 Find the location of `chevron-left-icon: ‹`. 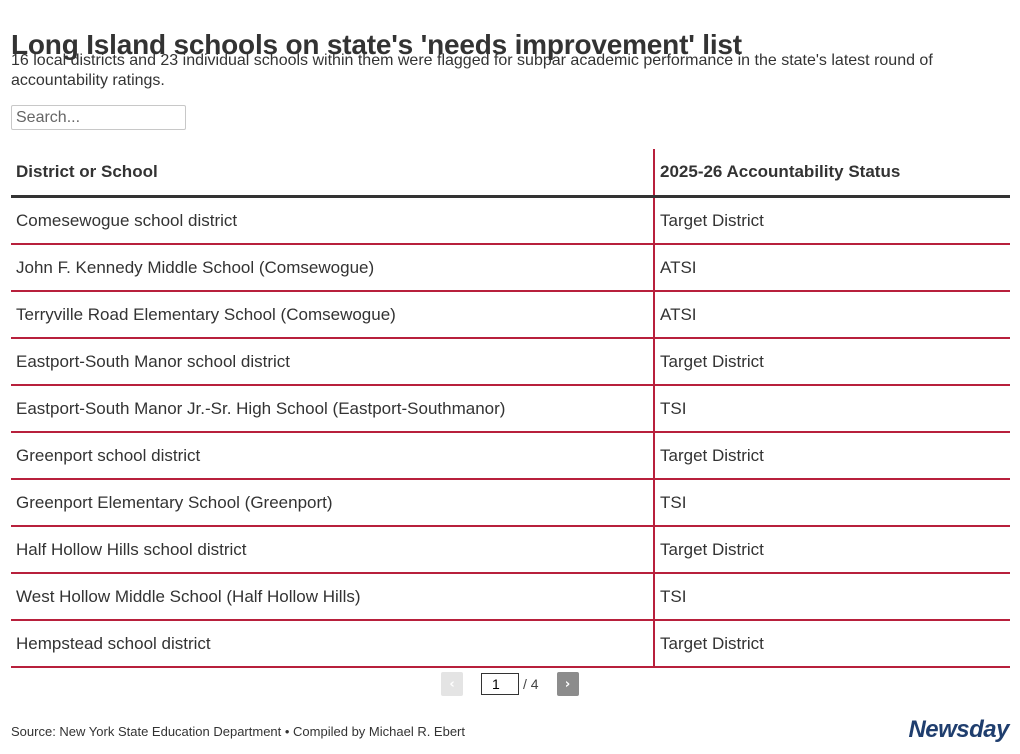

chevron-left-icon: ‹ is located at coordinates (452, 684).